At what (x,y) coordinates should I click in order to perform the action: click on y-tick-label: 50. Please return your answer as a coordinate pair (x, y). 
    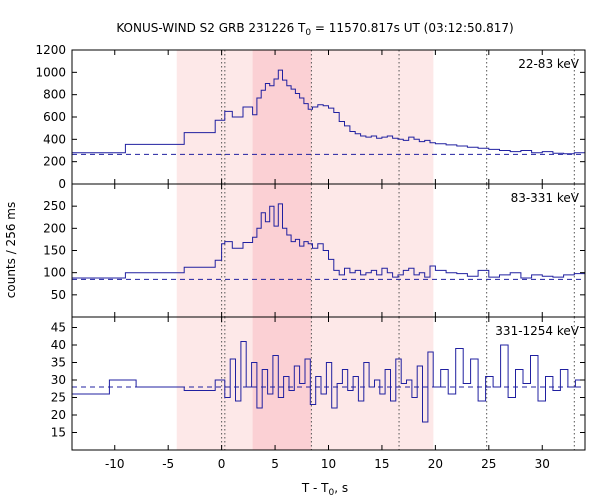
    Looking at the image, I should click on (58, 295).